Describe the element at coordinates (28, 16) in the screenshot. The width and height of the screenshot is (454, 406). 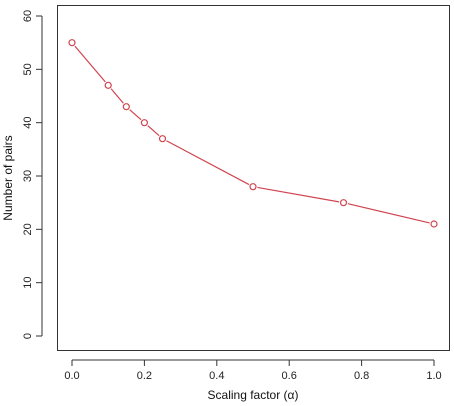
I see `y-tick-label: 60` at that location.